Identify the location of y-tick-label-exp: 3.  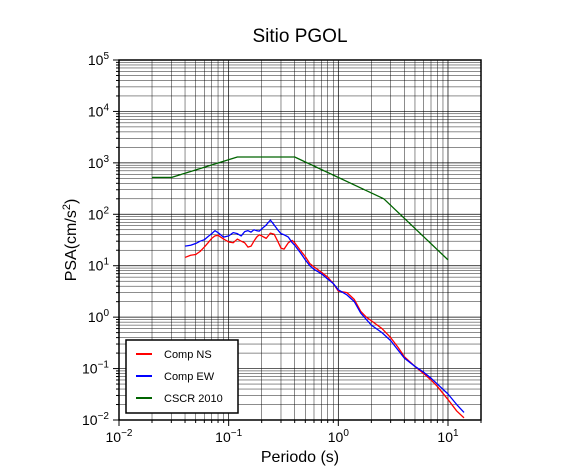
(106, 159).